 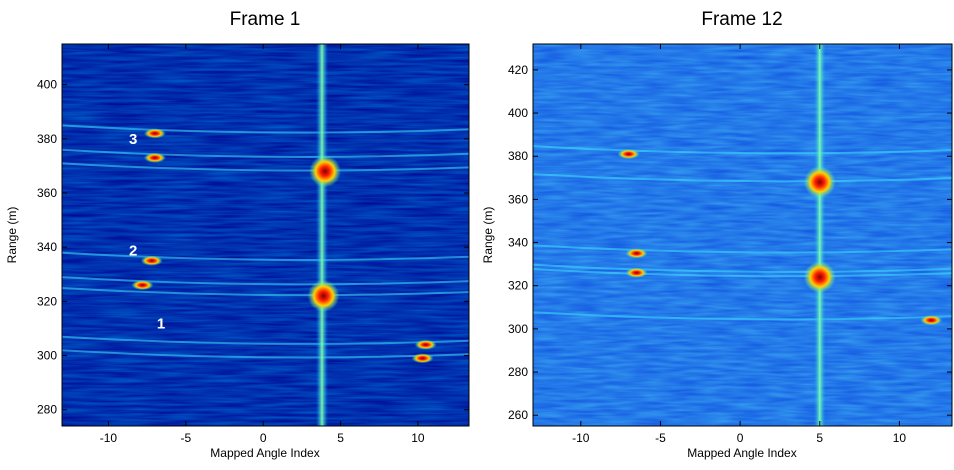 I want to click on x-axis-label-2: Mapped Angle Index, so click(x=741, y=453).